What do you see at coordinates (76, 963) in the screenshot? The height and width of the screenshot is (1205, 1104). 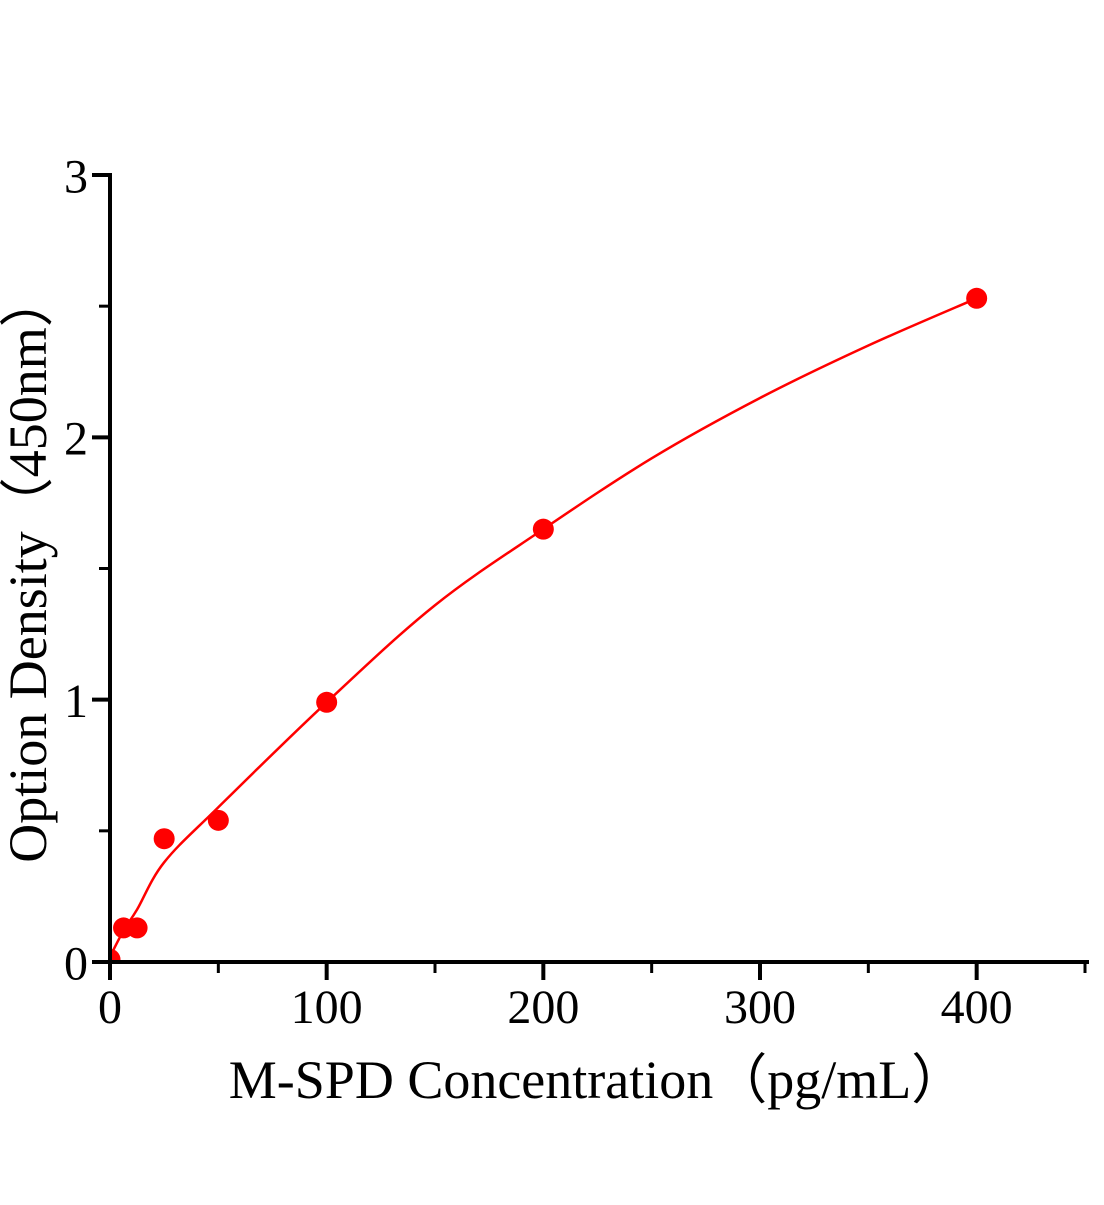 I see `y-tick-label: 0` at bounding box center [76, 963].